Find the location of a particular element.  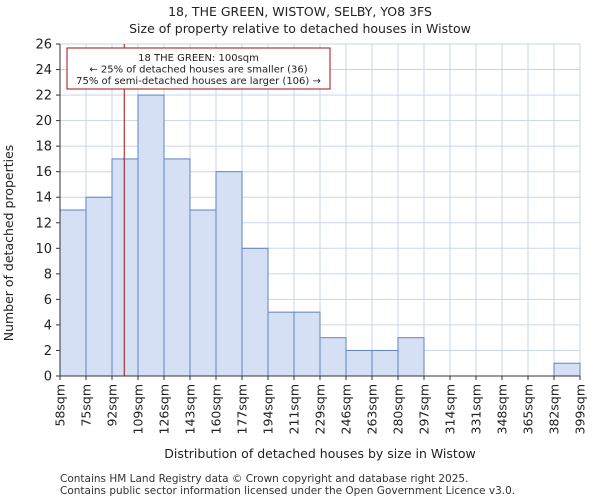

x-tick-label: 399sqm is located at coordinates (580, 409).